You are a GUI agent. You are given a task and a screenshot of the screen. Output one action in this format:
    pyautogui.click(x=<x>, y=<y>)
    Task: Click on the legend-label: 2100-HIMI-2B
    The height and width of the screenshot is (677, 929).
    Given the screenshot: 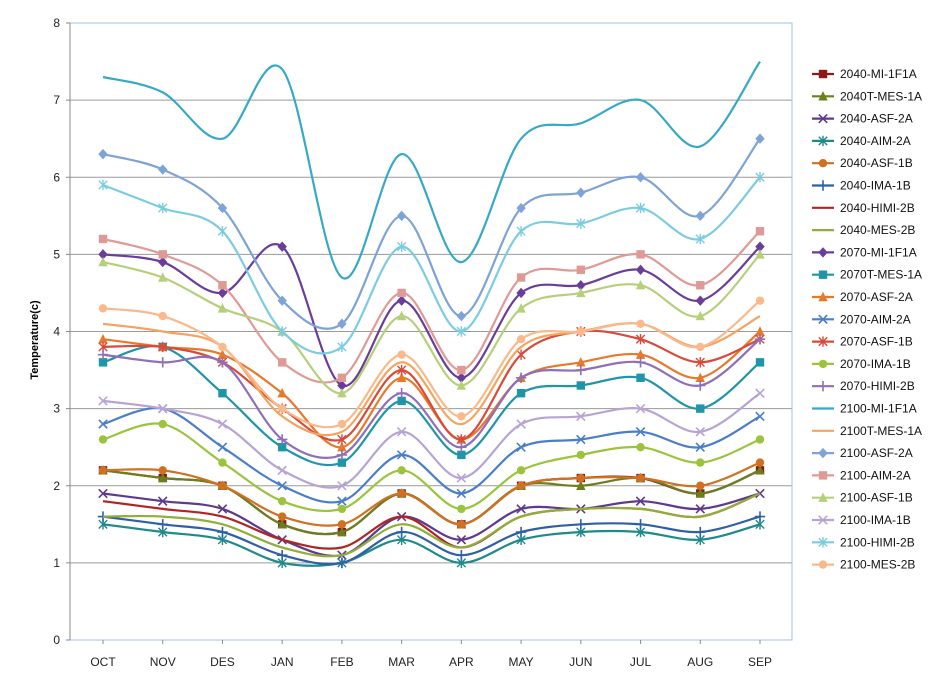 What is the action you would take?
    pyautogui.click(x=877, y=542)
    